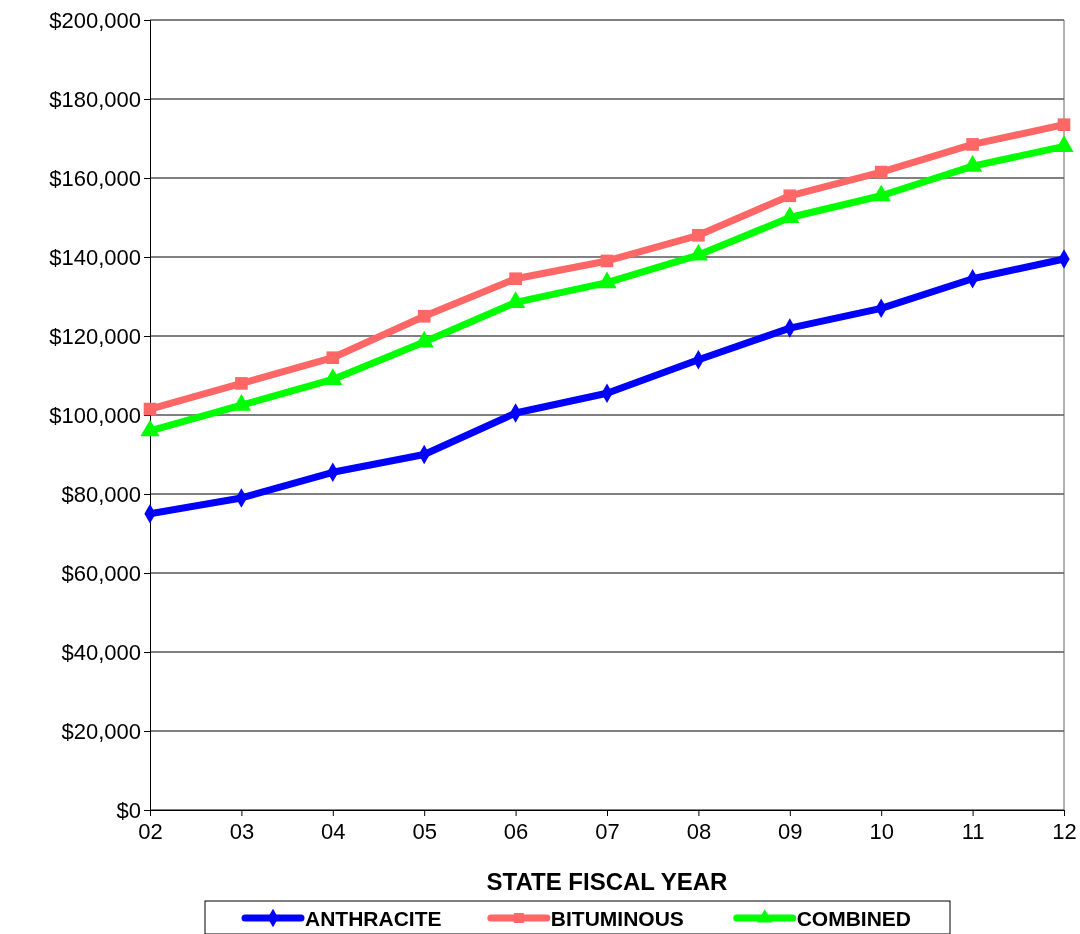 This screenshot has width=1080, height=934. Describe the element at coordinates (854, 918) in the screenshot. I see `legend-label: COMBINED` at that location.